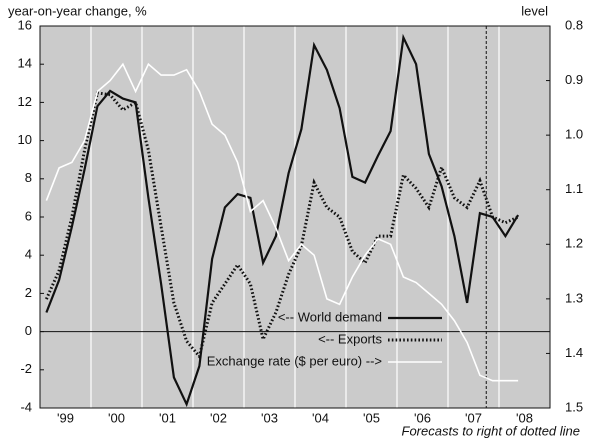  Describe the element at coordinates (77, 10) in the screenshot. I see `y-axis-title: year-on-year change, %` at that location.